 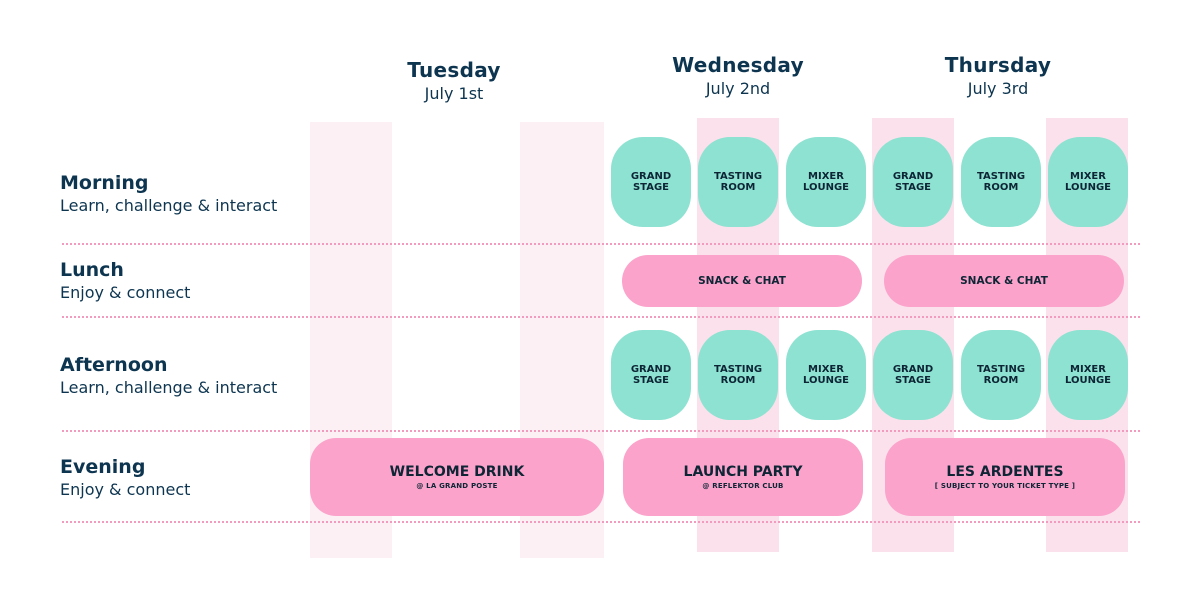 I want to click on slot-title: Afternoon, so click(x=114, y=365).